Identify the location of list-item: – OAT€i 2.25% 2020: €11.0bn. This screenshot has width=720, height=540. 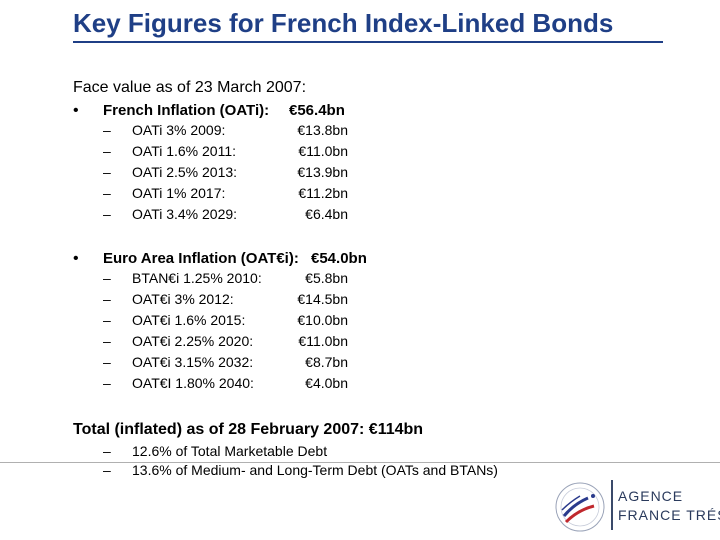
(225, 343).